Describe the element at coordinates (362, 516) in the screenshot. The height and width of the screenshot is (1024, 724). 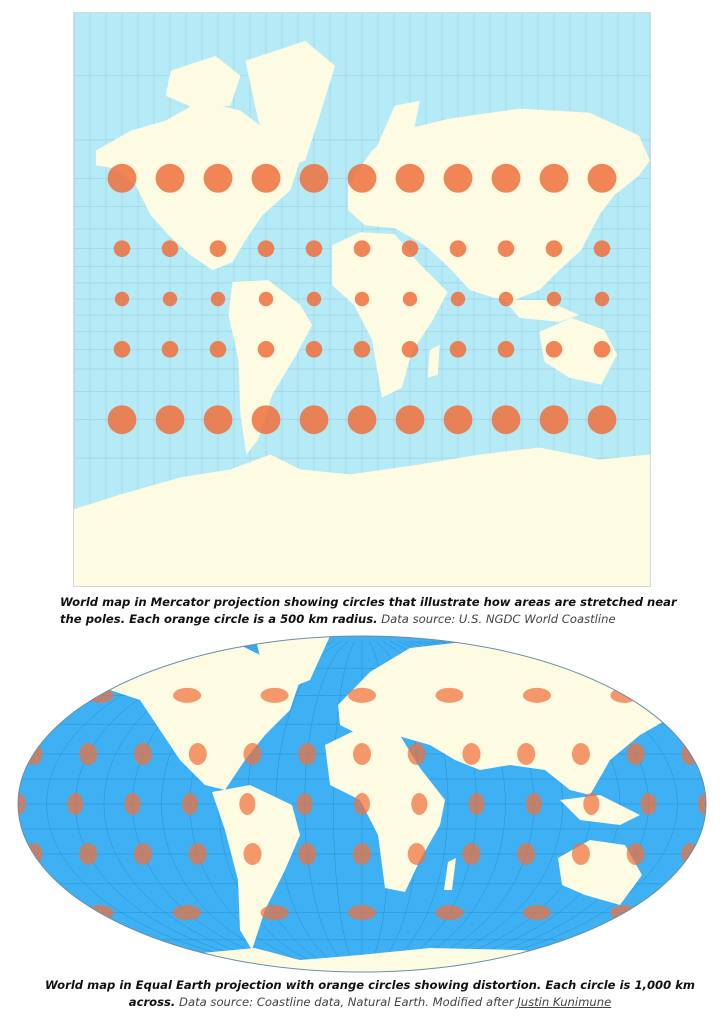
I see `land-antarctica` at that location.